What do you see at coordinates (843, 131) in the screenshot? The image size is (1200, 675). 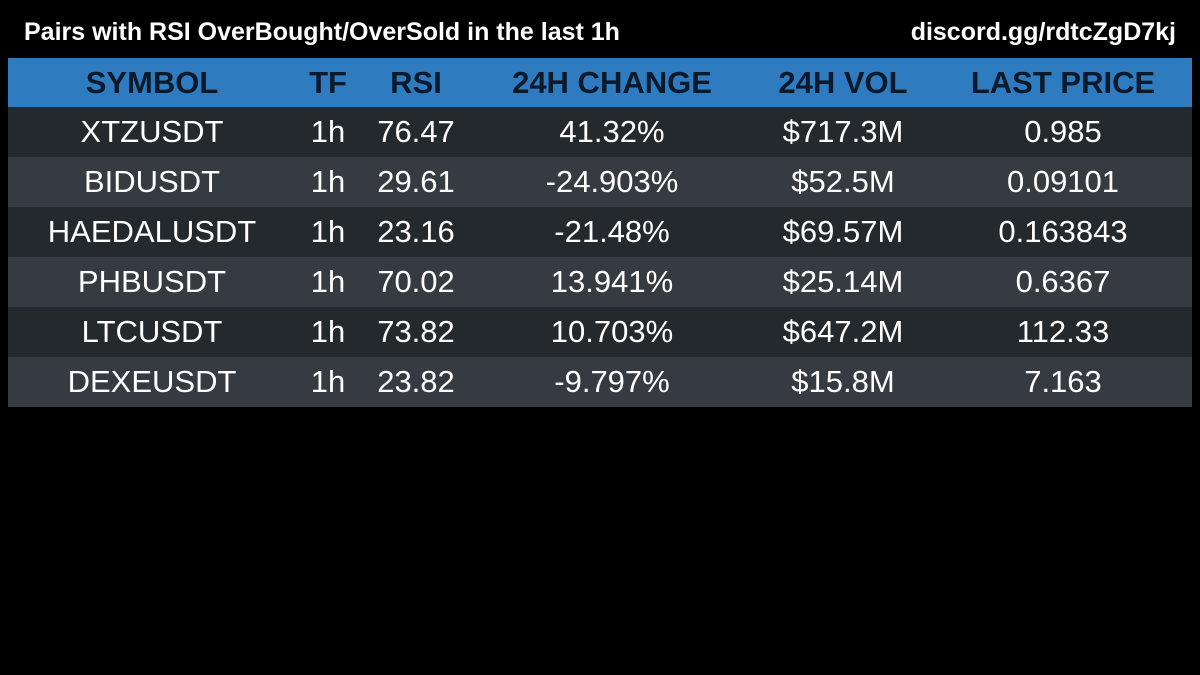 I see `cell-24h-vol: $717.3M` at bounding box center [843, 131].